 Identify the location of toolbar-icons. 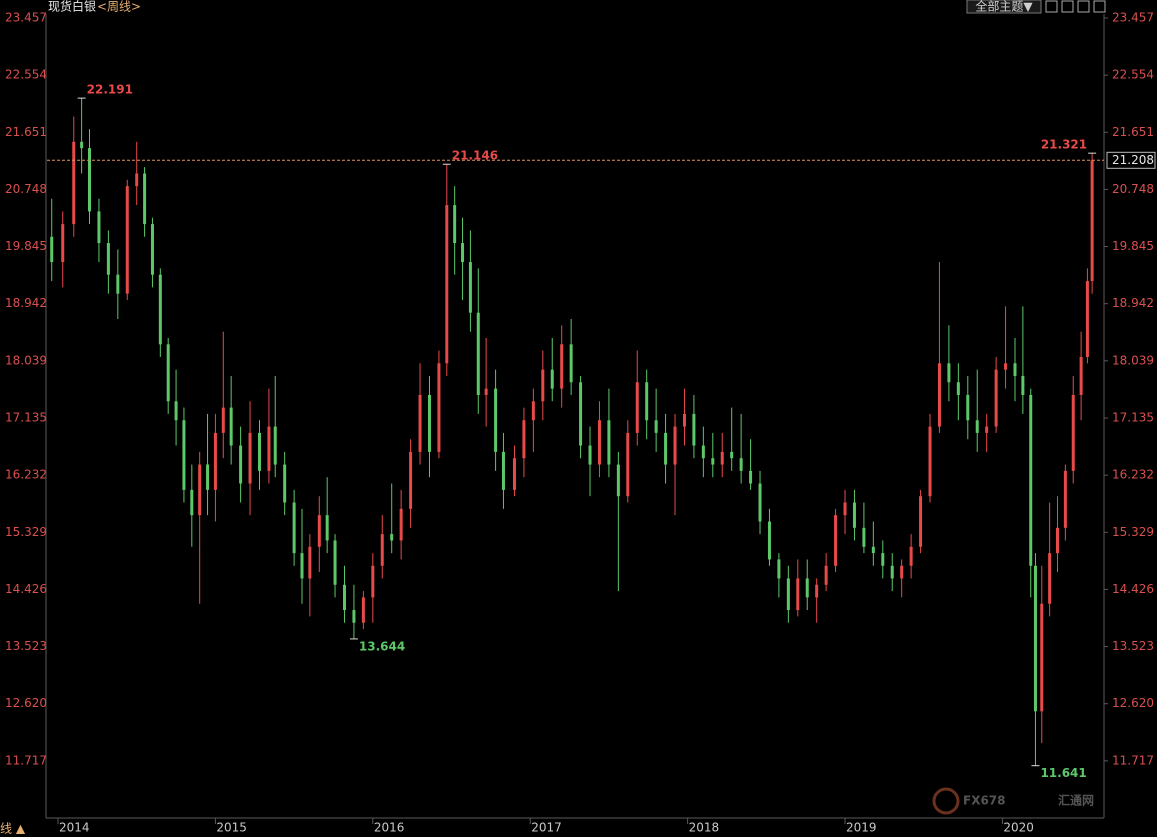
(1075, 6).